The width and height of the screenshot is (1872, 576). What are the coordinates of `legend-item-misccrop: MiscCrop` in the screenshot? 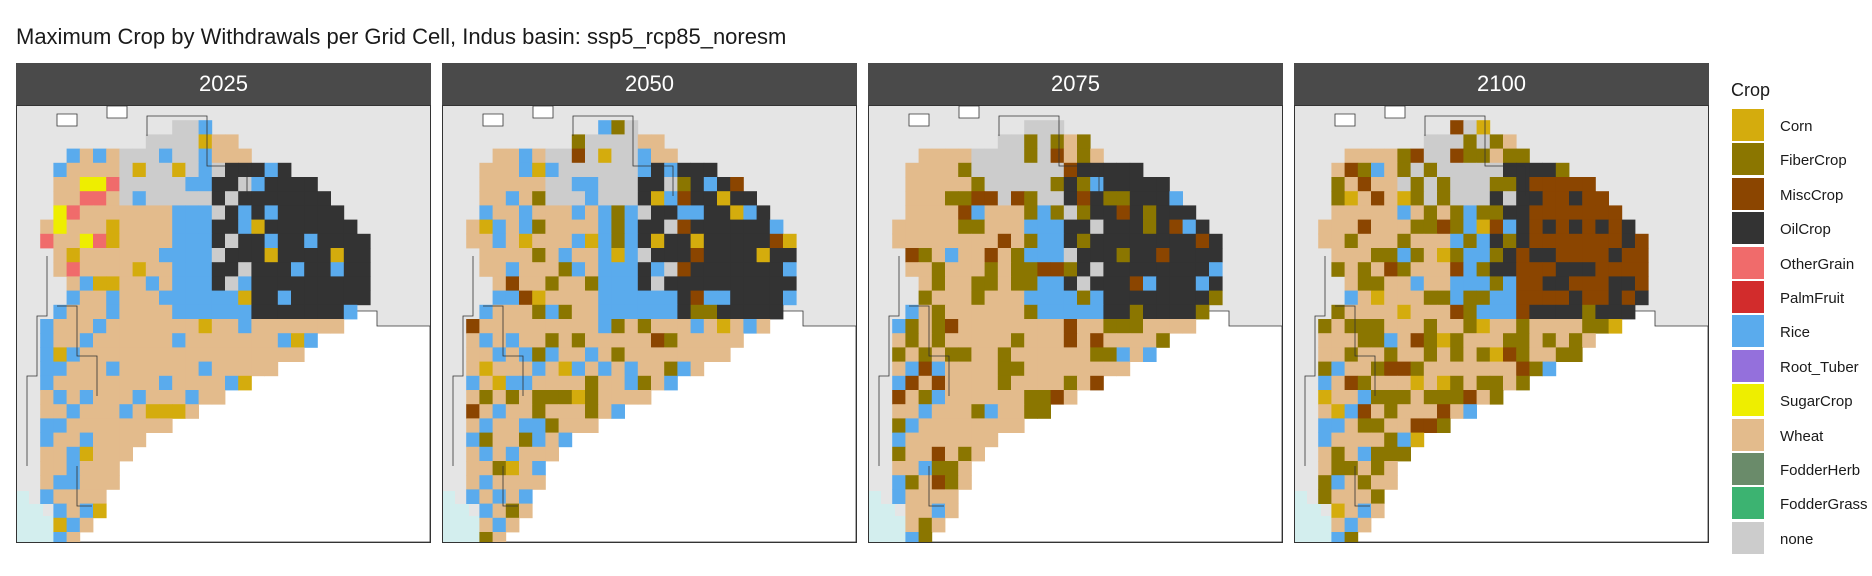 It's located at (1797, 194).